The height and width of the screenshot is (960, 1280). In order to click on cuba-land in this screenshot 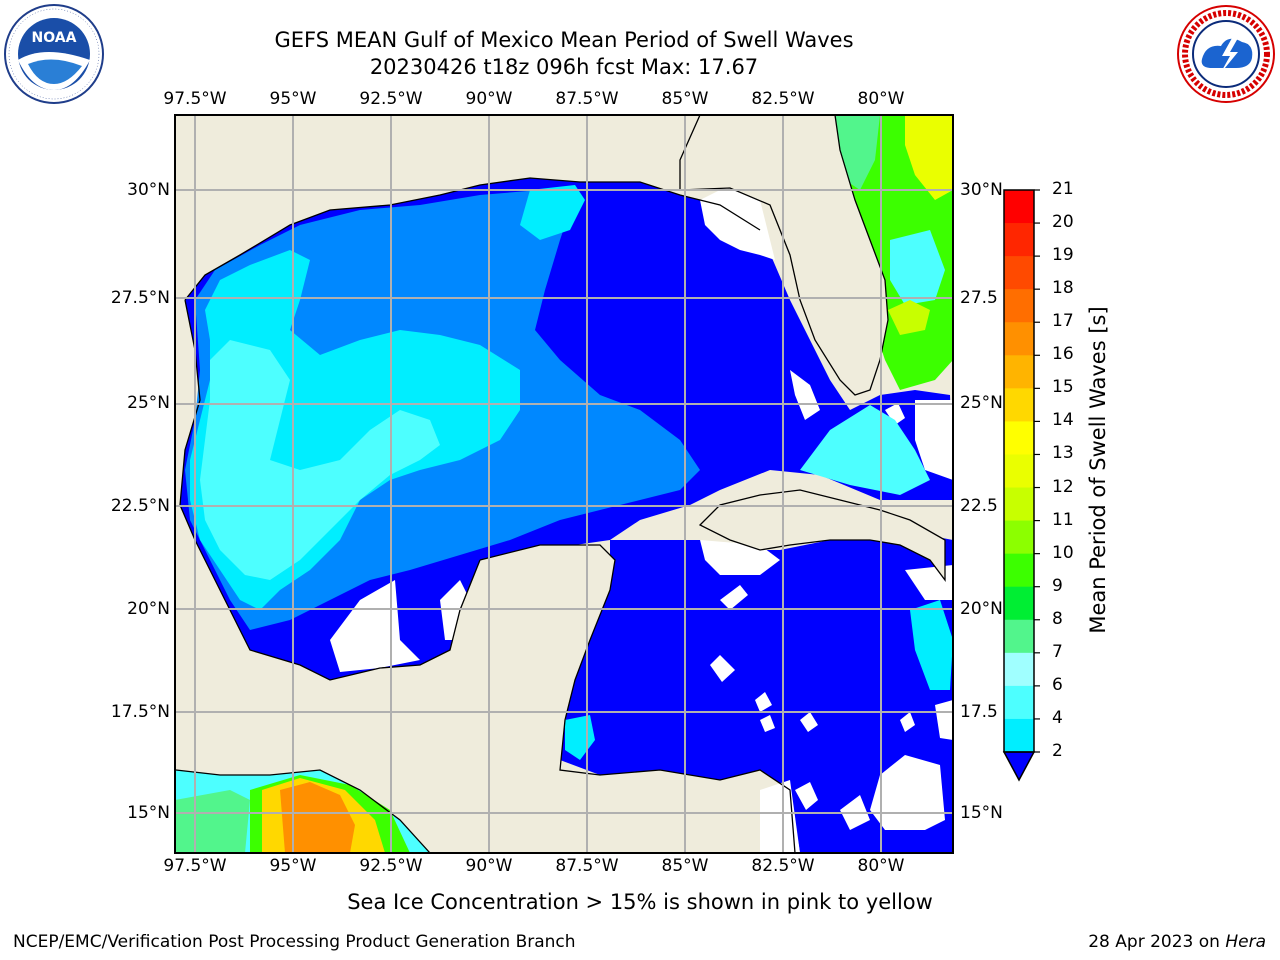, I will do `click(822, 535)`.